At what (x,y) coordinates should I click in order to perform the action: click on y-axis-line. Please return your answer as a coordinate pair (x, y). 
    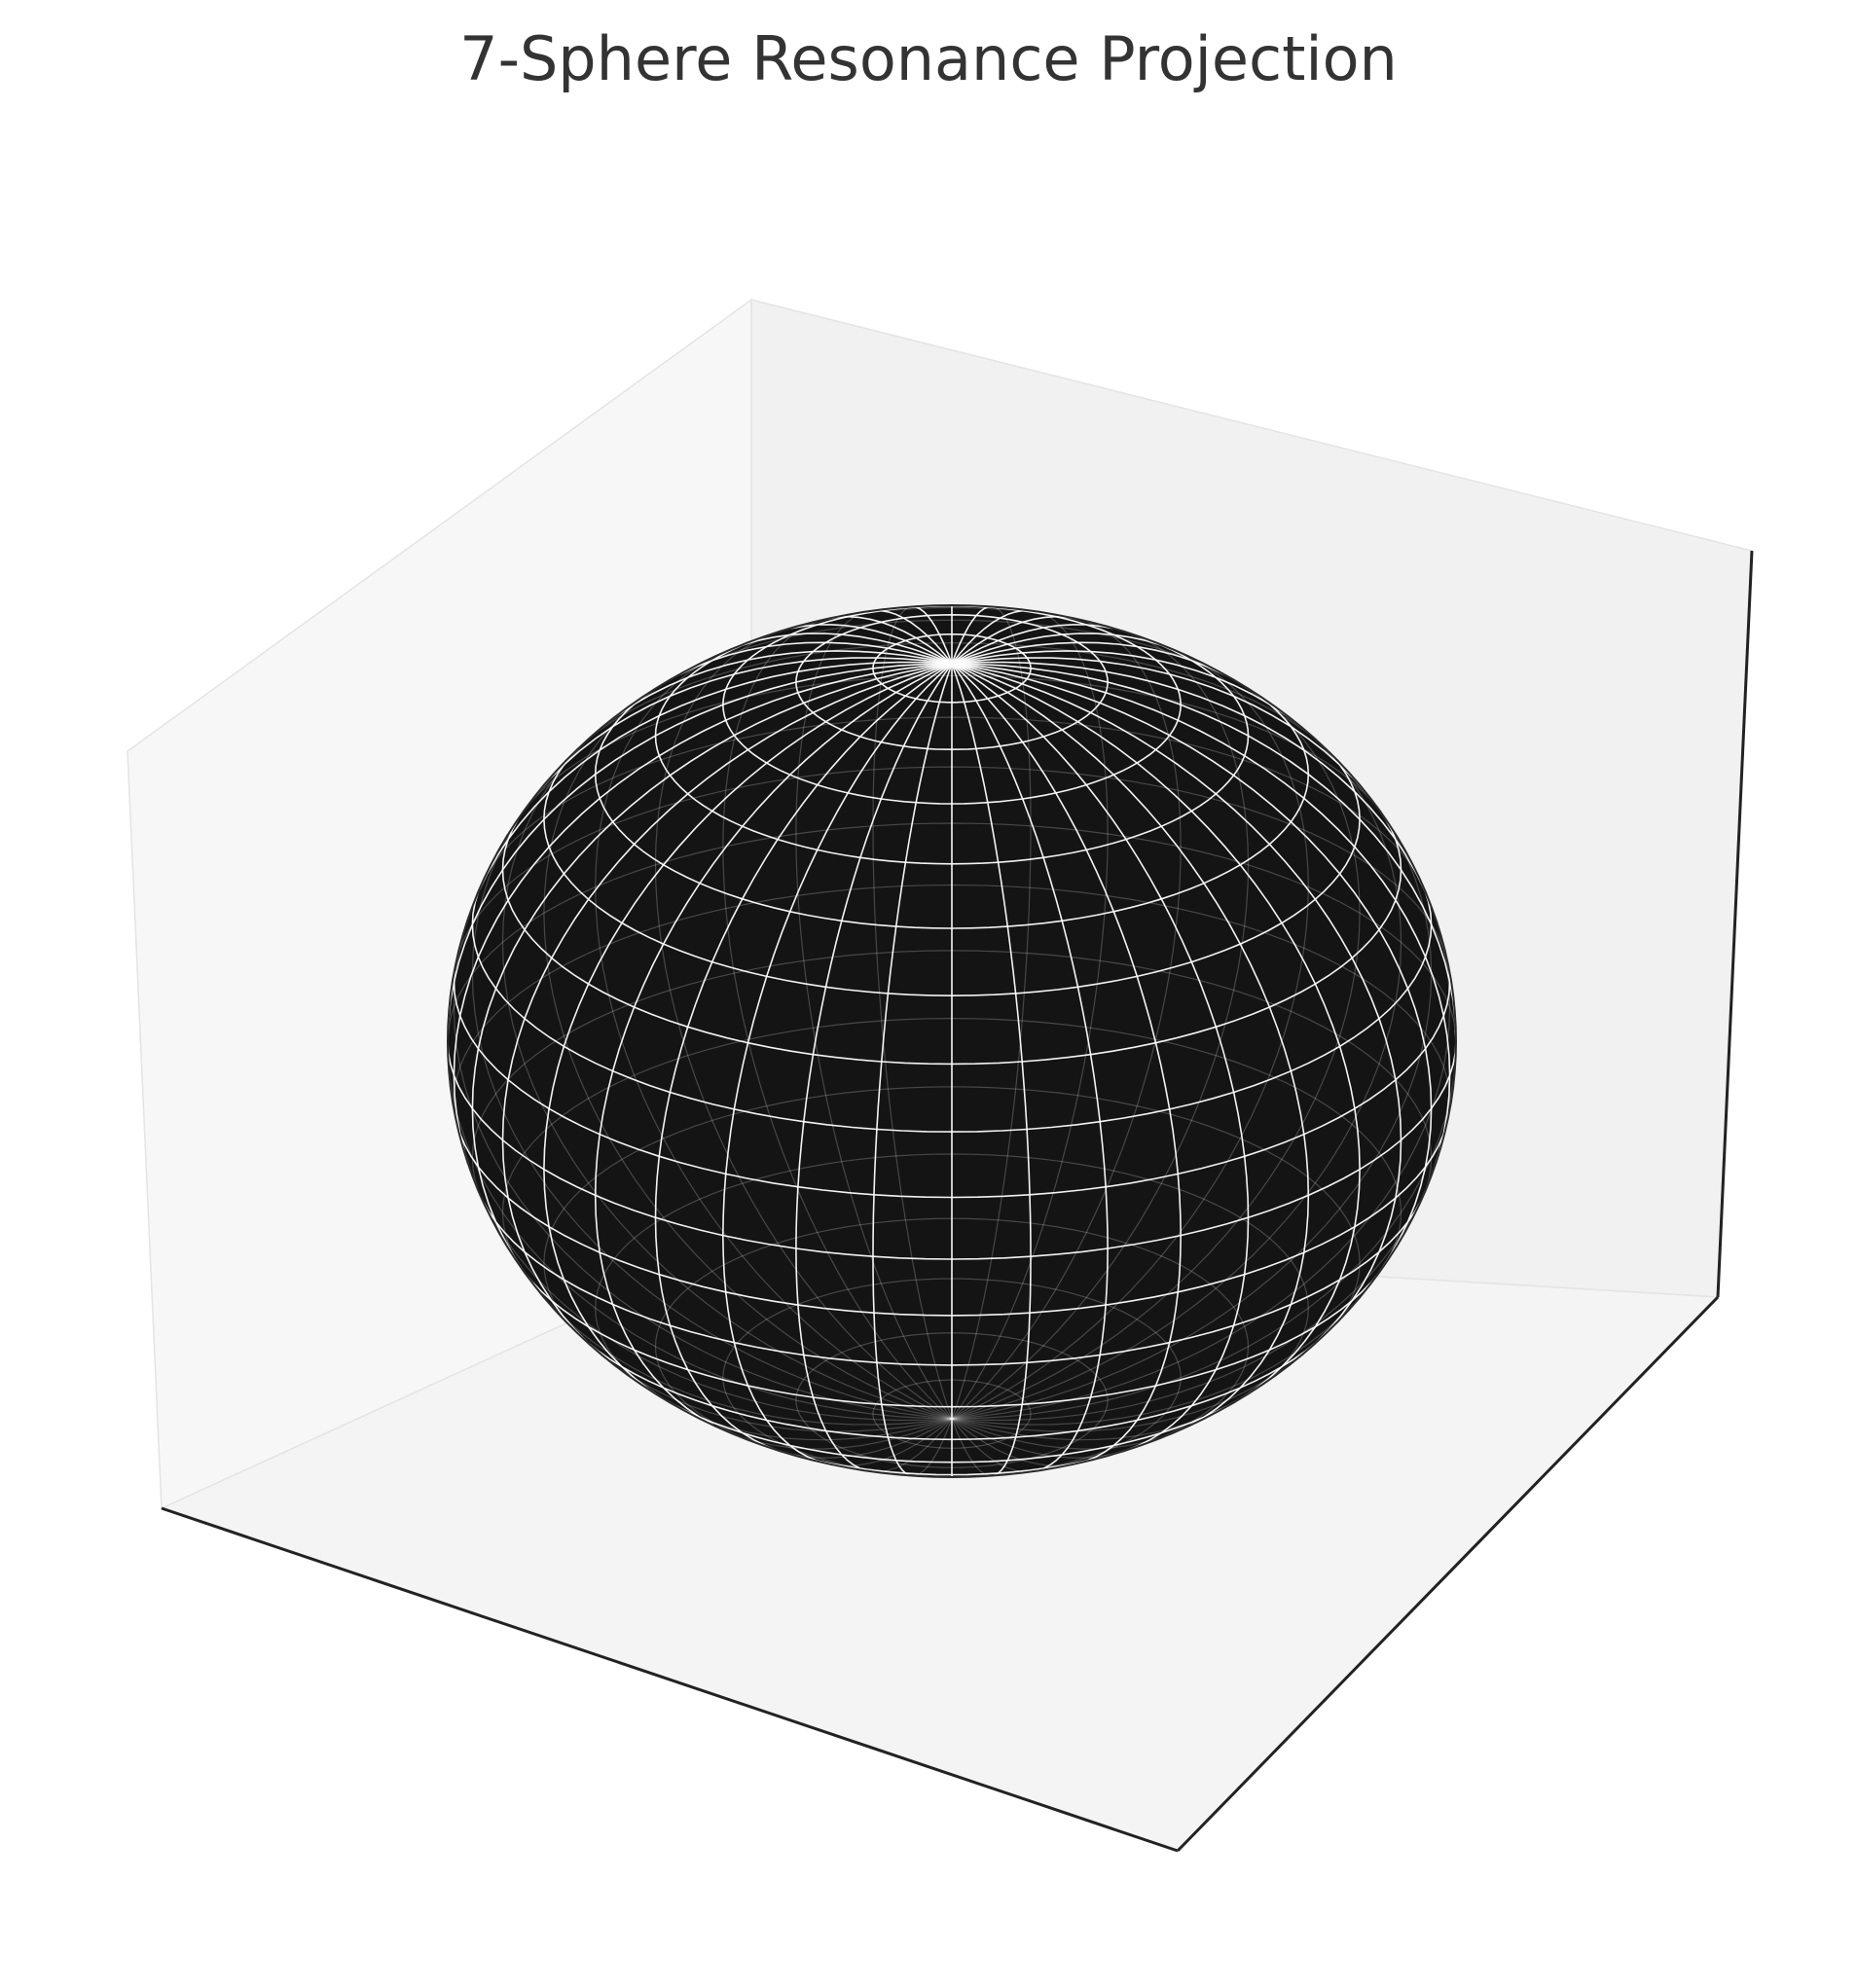
    Looking at the image, I should click on (1448, 1574).